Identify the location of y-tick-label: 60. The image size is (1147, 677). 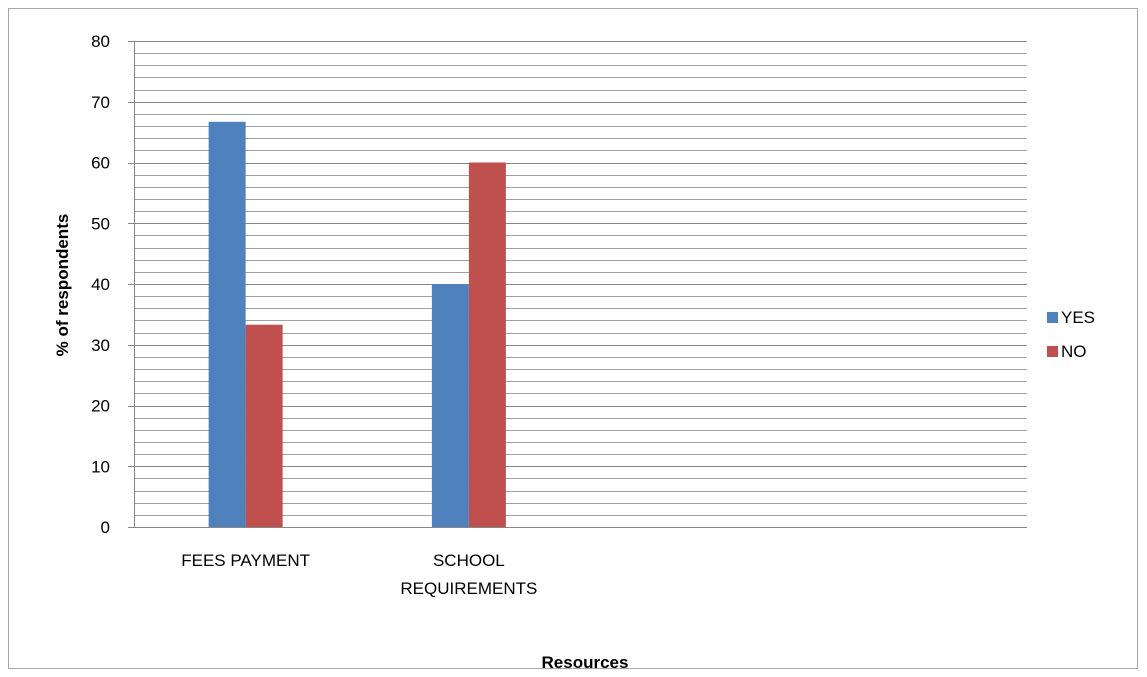
(100, 163).